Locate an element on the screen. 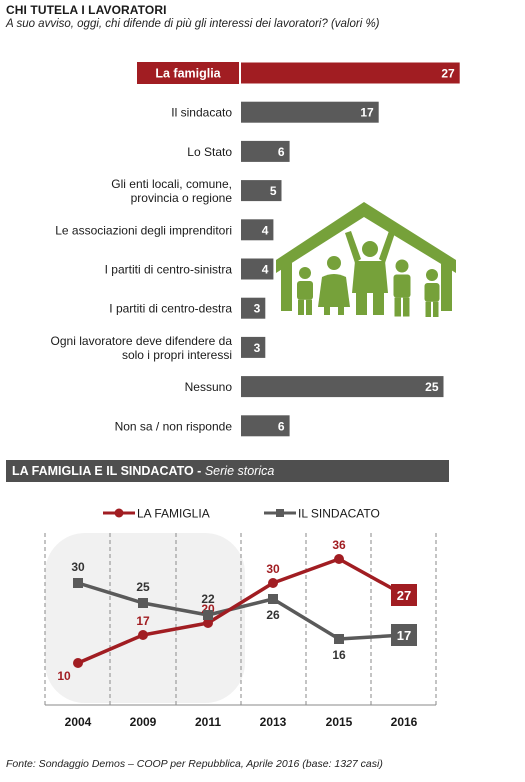 The width and height of the screenshot is (525, 782). background-photo is located at coordinates (145, 618).